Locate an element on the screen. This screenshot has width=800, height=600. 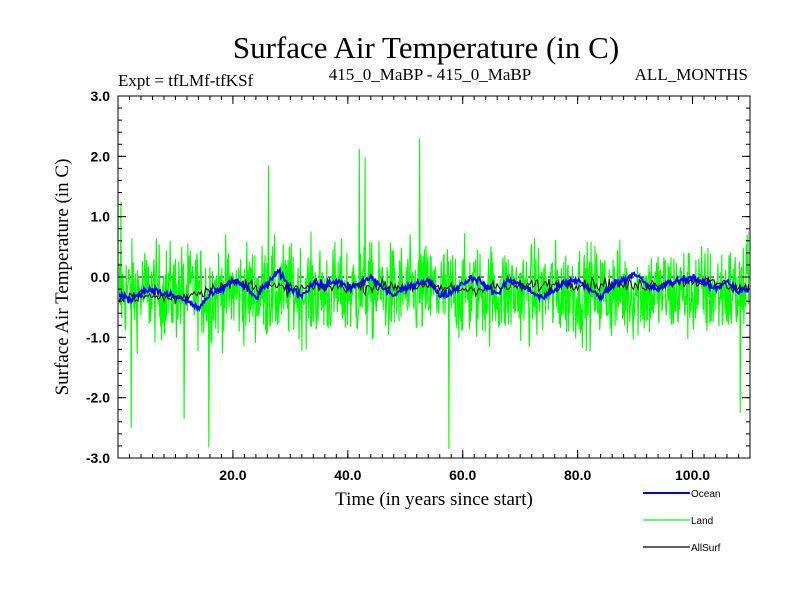
x-tick-label: 60.0 is located at coordinates (462, 475).